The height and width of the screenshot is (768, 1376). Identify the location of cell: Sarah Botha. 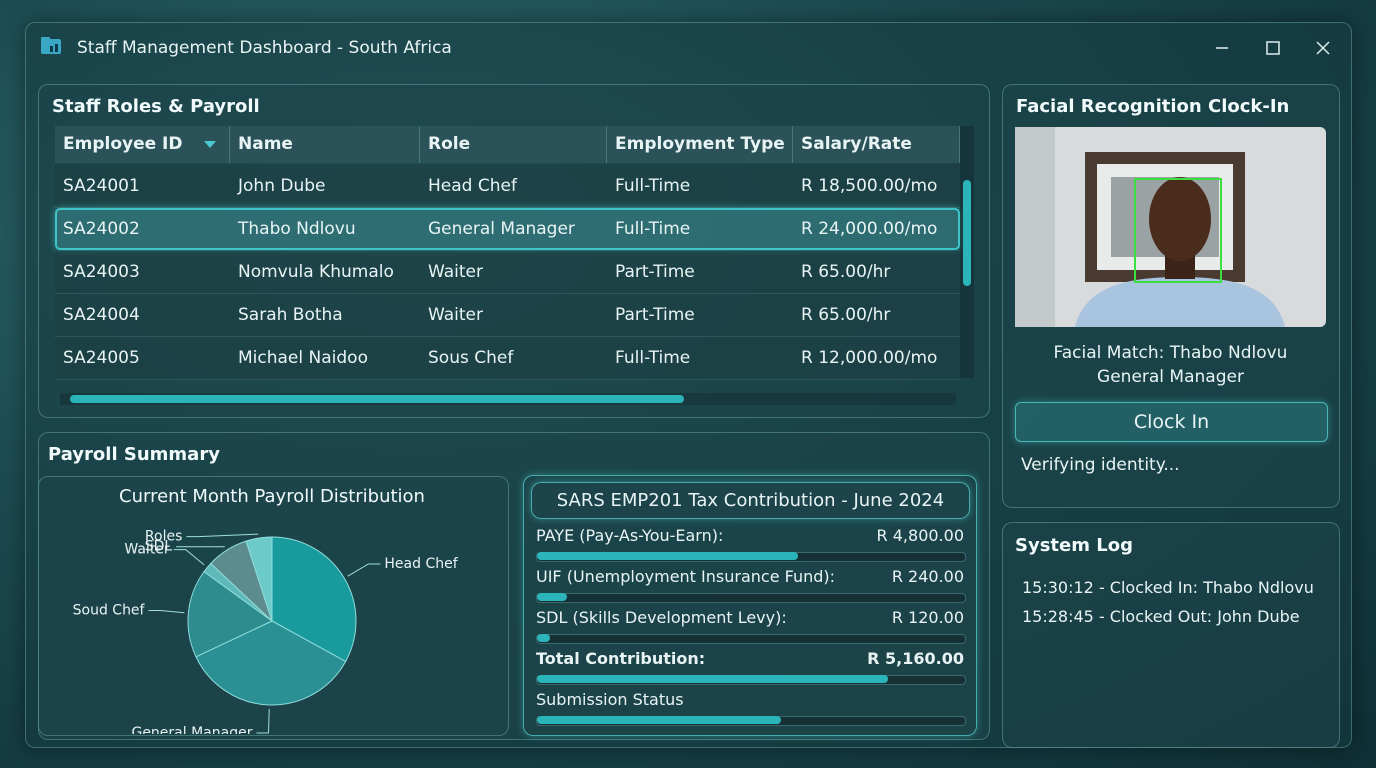
(290, 315).